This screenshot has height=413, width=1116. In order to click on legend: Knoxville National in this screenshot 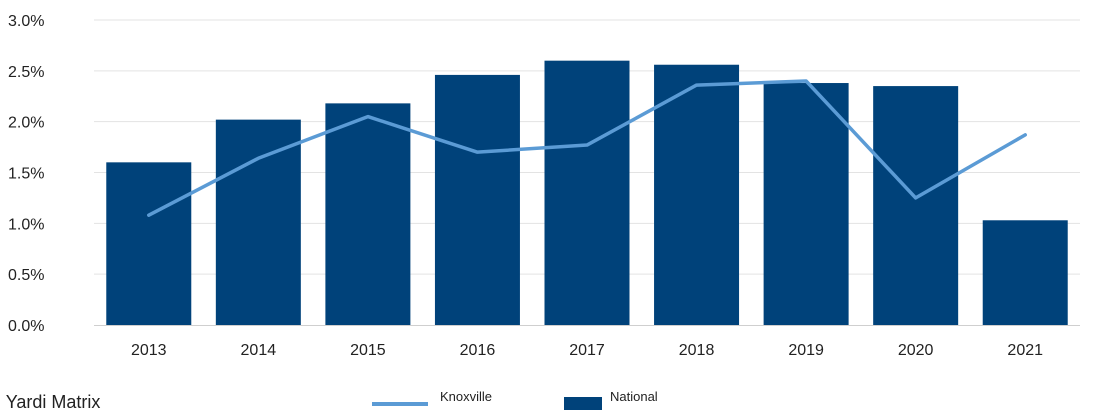, I will do `click(515, 399)`.